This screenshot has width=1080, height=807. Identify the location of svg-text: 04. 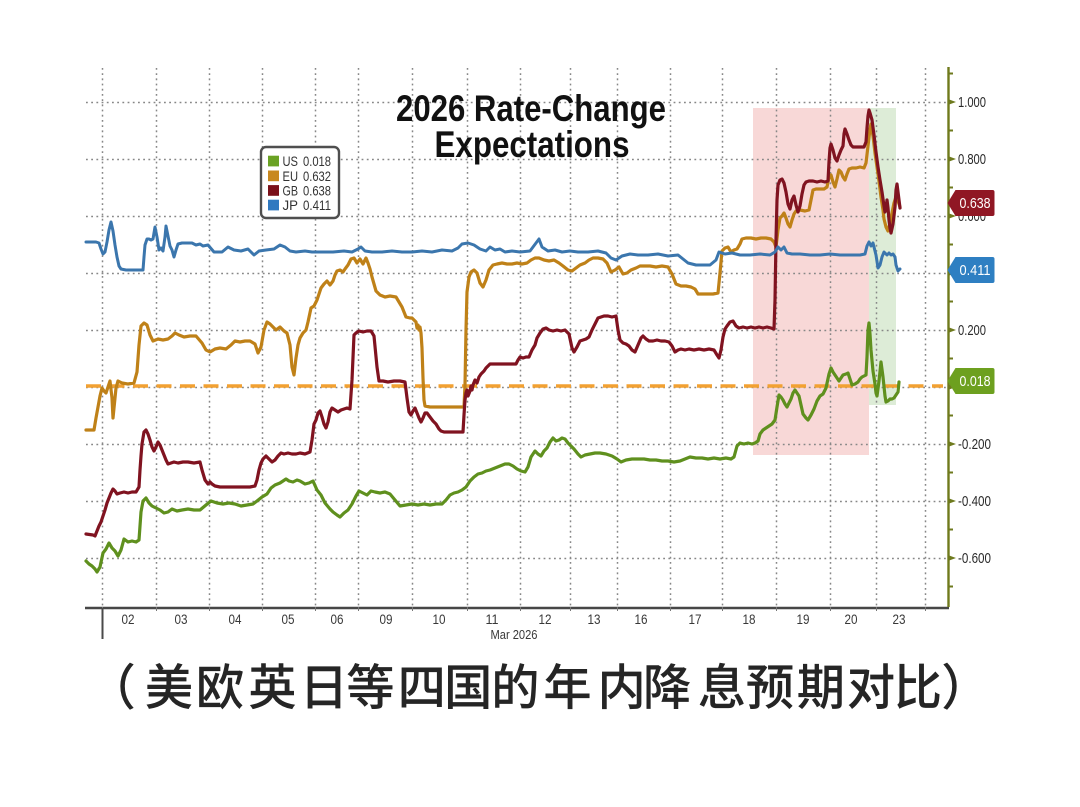
(235, 619).